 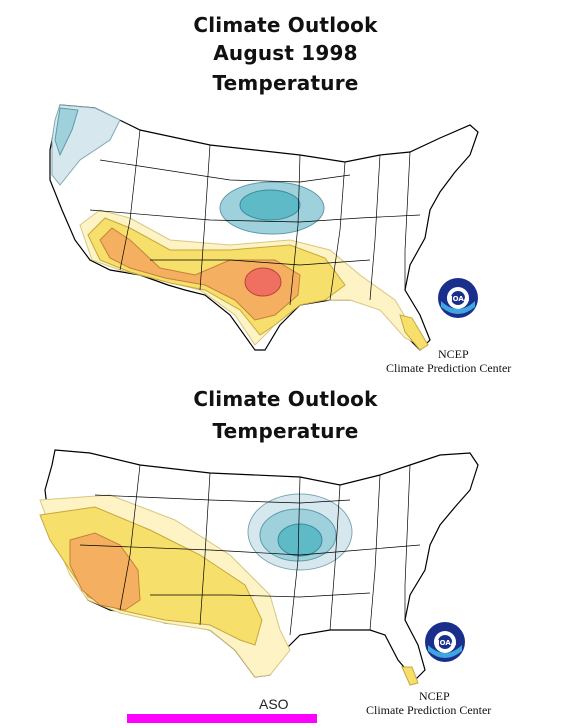 I want to click on top-noaa-logo-icon: NOAA, so click(x=458, y=298).